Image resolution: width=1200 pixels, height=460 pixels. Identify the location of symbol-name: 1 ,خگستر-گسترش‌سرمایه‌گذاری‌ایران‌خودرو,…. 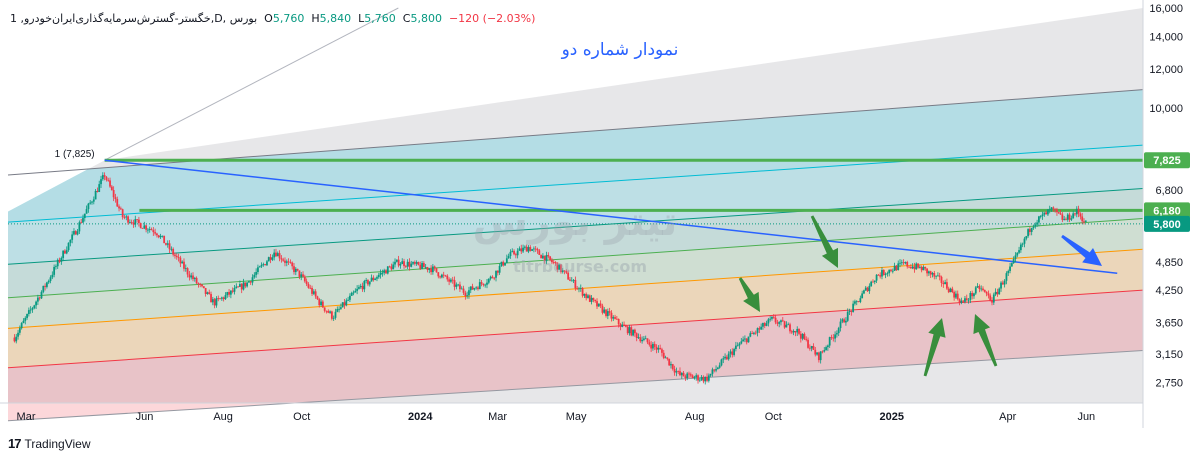
(134, 18).